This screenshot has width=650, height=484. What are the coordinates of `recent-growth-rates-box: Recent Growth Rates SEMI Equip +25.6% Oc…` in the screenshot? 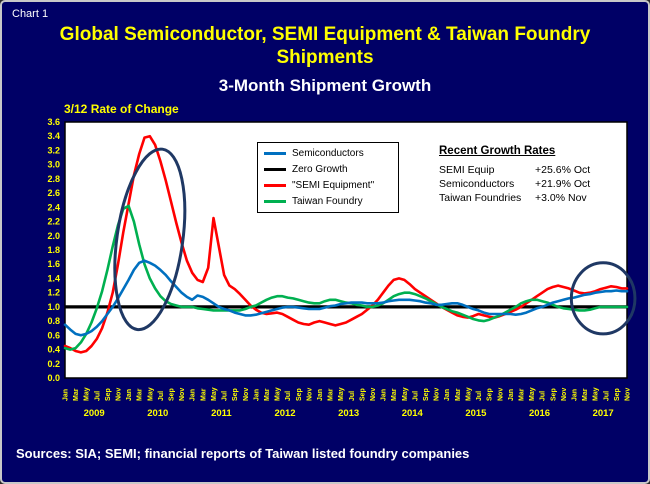 It's located at (535, 174).